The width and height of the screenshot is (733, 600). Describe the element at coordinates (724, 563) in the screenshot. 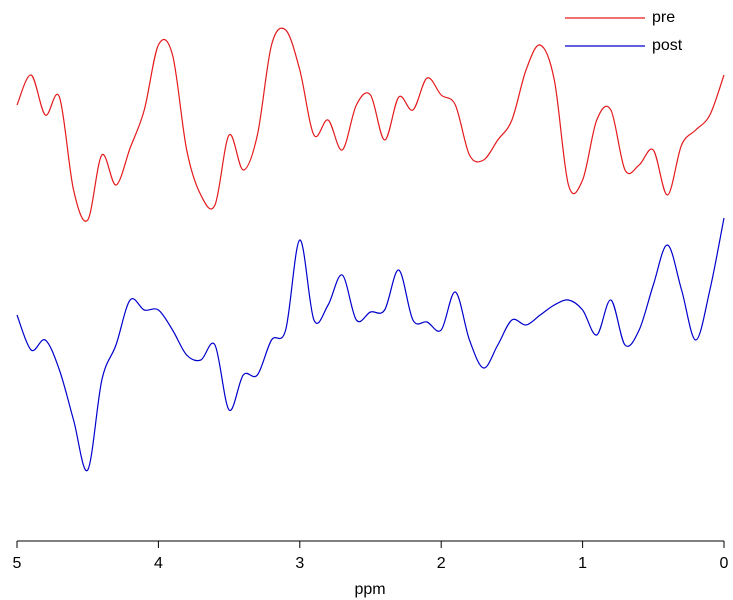

I see `x-tick-label: 0` at that location.